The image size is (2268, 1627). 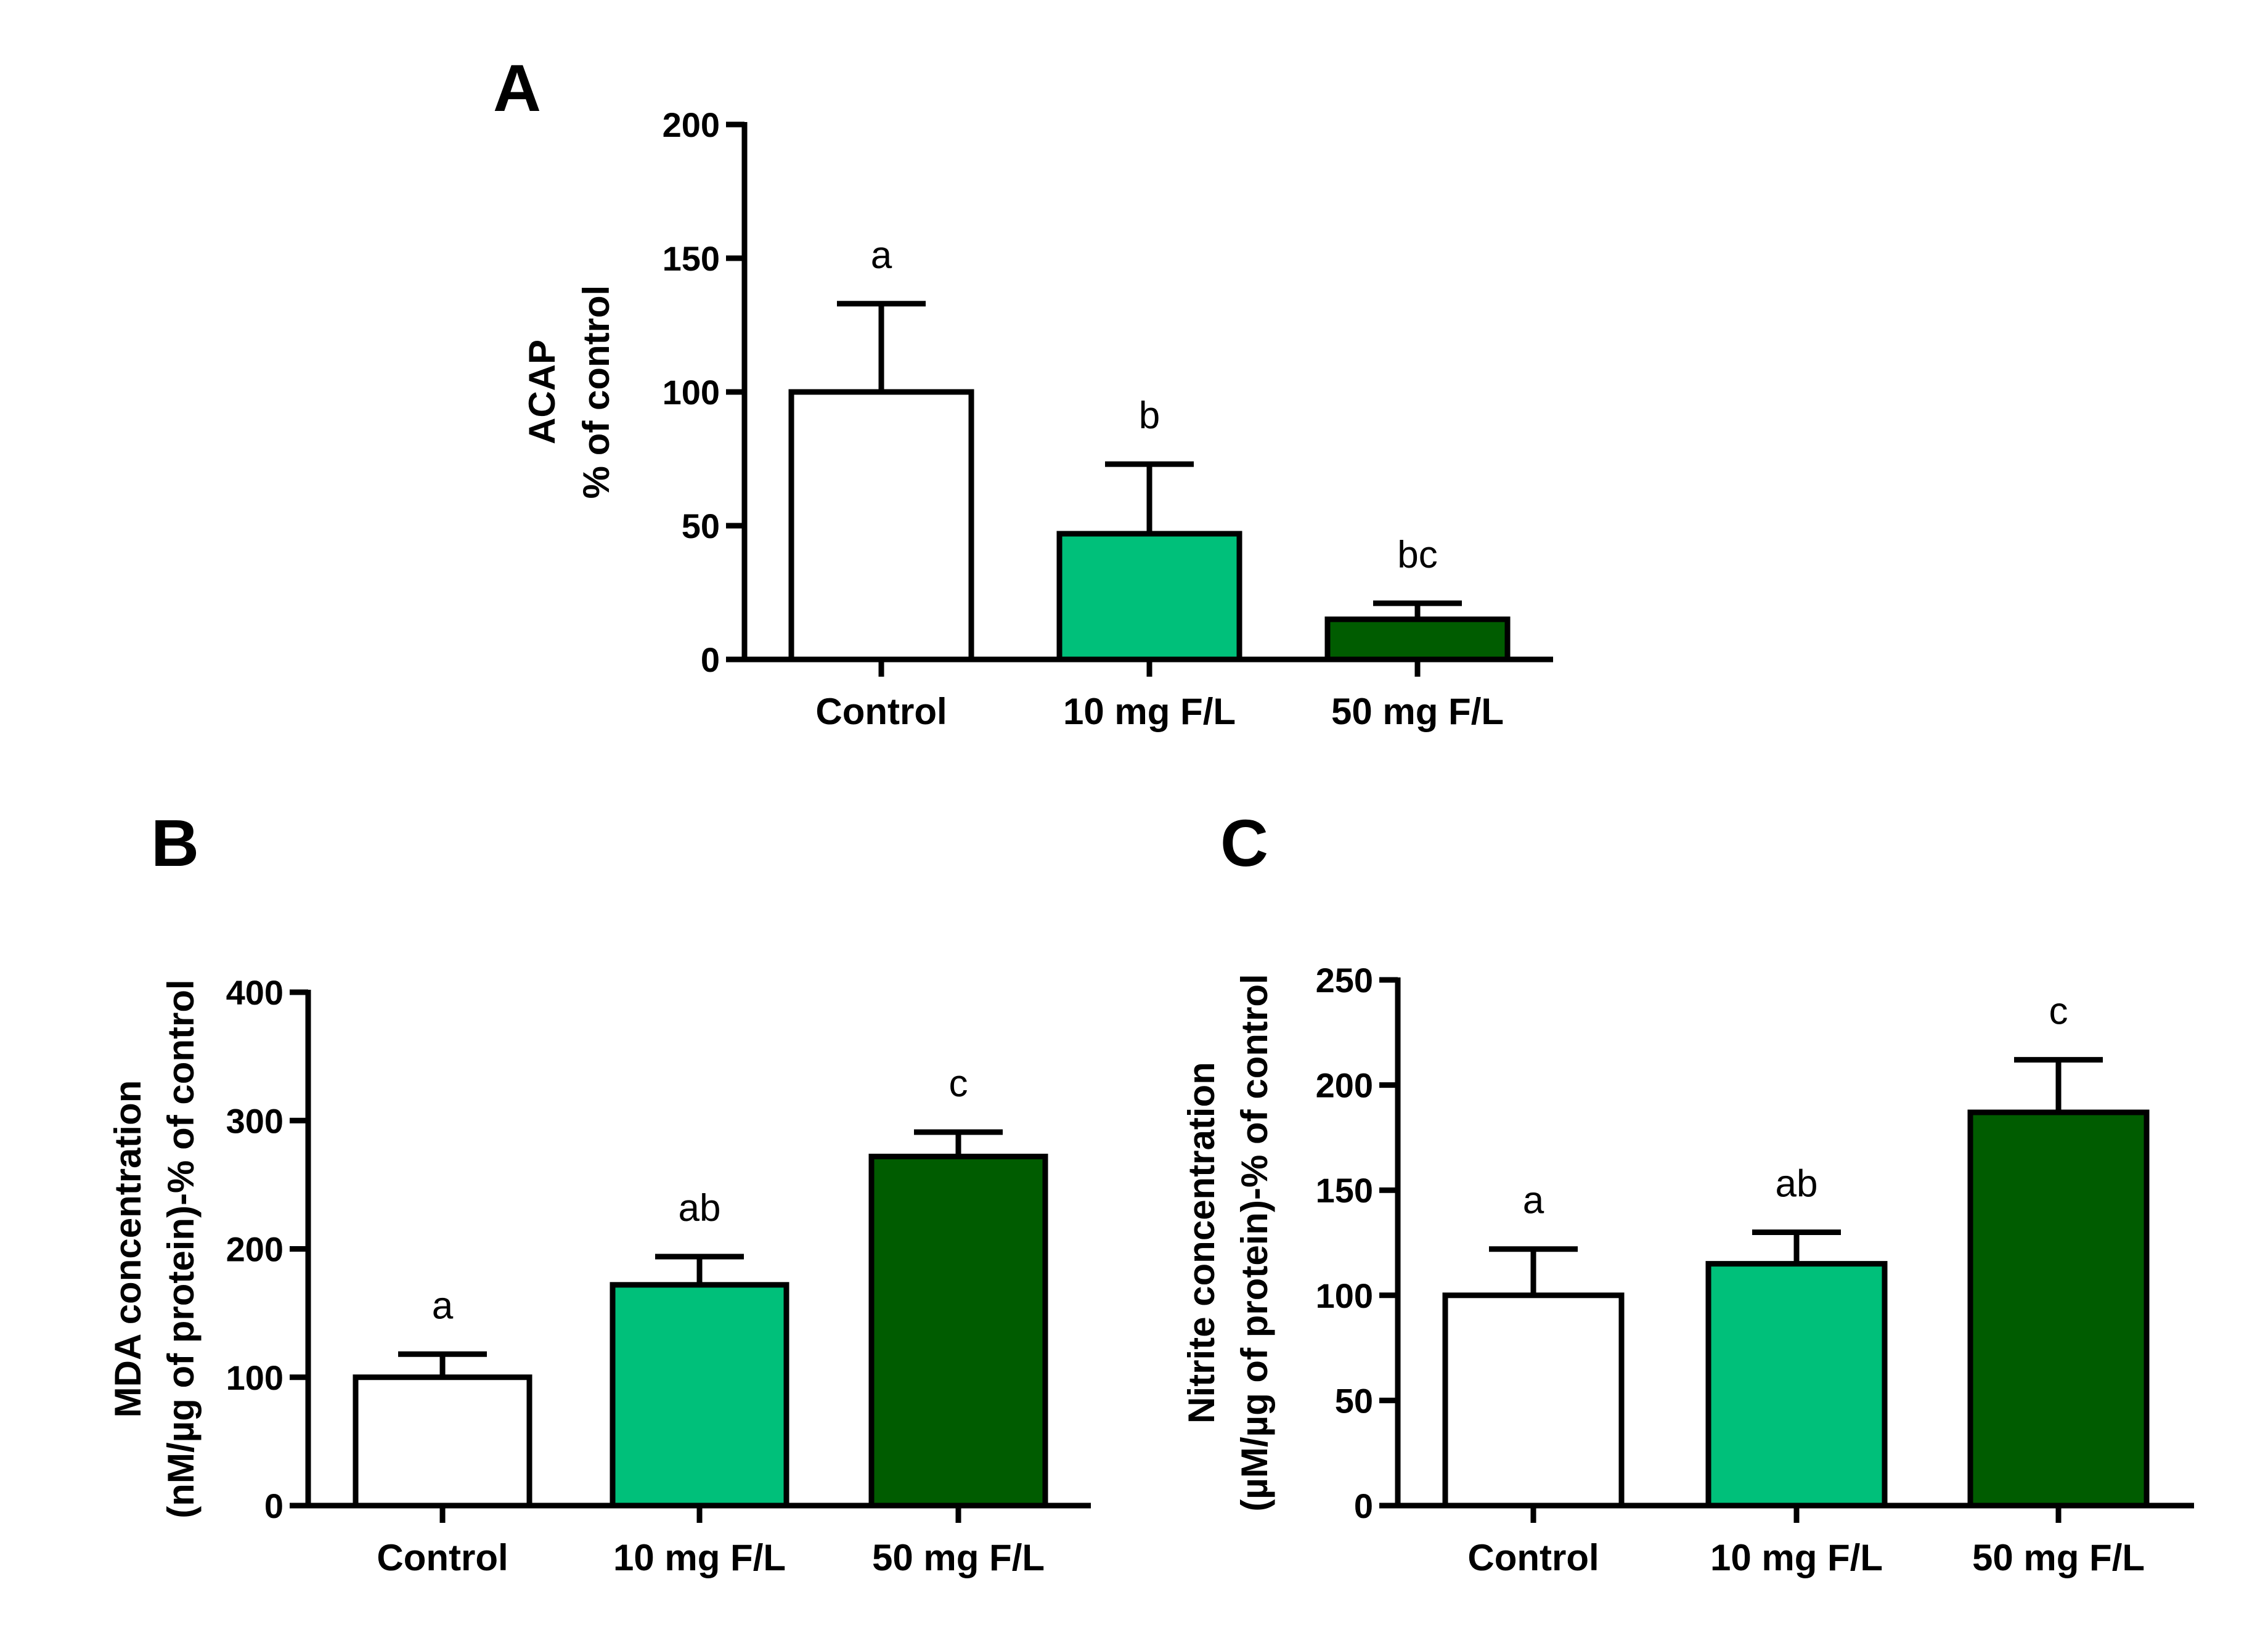 What do you see at coordinates (1201, 1243) in the screenshot?
I see `y-axis-label-c-0: Nitrite concentration` at bounding box center [1201, 1243].